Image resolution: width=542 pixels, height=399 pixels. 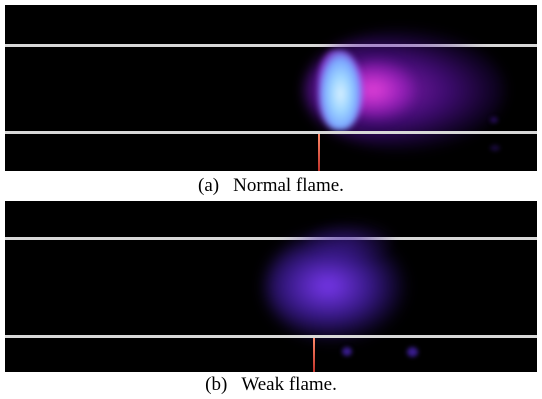 What do you see at coordinates (340, 90) in the screenshot?
I see `normal-flame-core` at bounding box center [340, 90].